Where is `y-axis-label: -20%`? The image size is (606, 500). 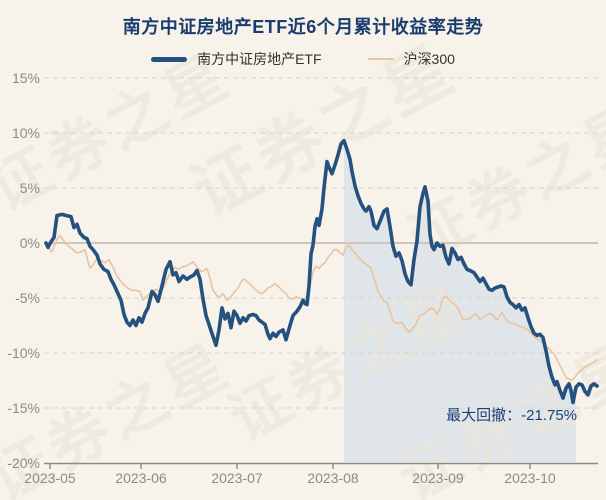 y-axis-label: -20% is located at coordinates (23, 463).